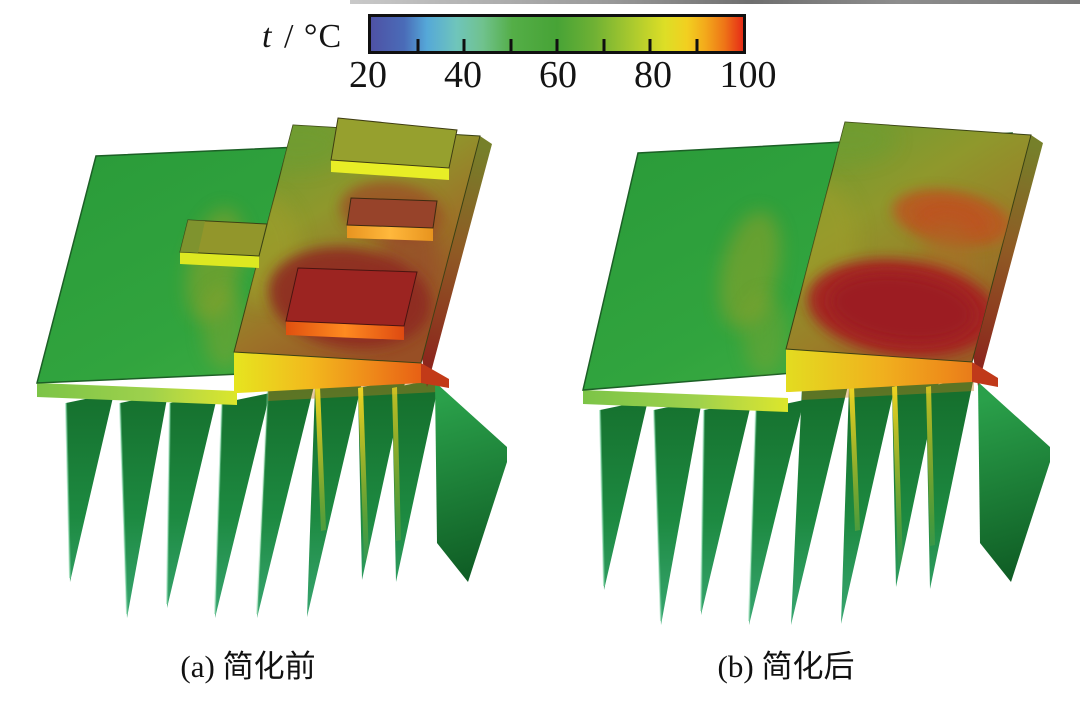 Image resolution: width=1080 pixels, height=701 pixels. What do you see at coordinates (557, 34) in the screenshot?
I see `colorbar-gradient` at bounding box center [557, 34].